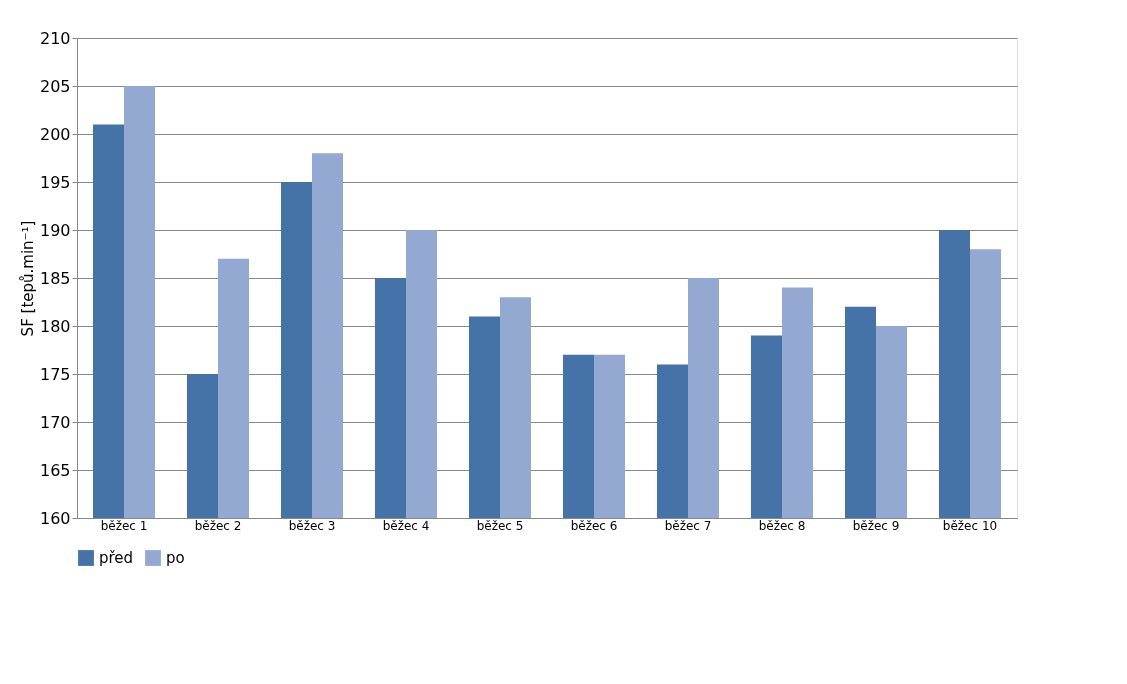  Describe the element at coordinates (970, 525) in the screenshot. I see `x-tick-label: běžec 10` at that location.